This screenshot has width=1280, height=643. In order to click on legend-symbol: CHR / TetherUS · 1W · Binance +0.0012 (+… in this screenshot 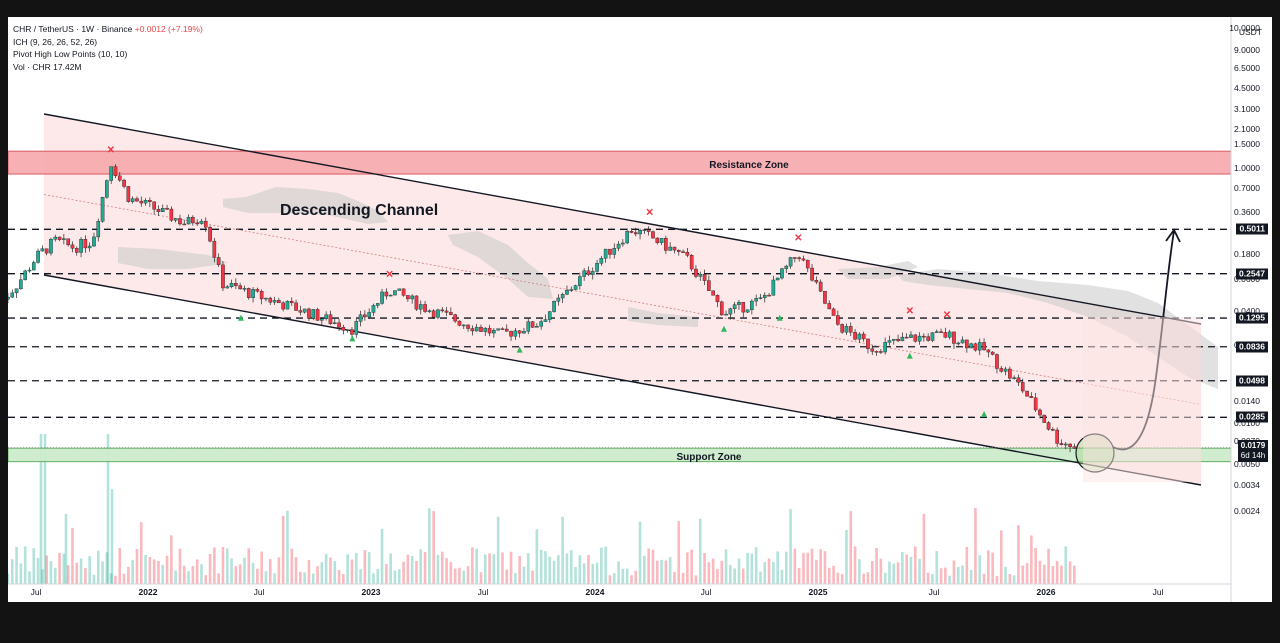, I will do `click(108, 29)`.